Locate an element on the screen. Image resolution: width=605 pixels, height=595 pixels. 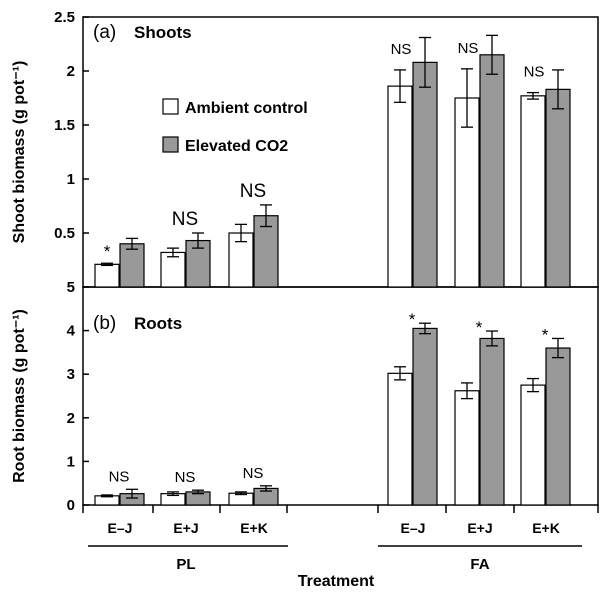
panel-a-significance-0: * is located at coordinates (107, 251).